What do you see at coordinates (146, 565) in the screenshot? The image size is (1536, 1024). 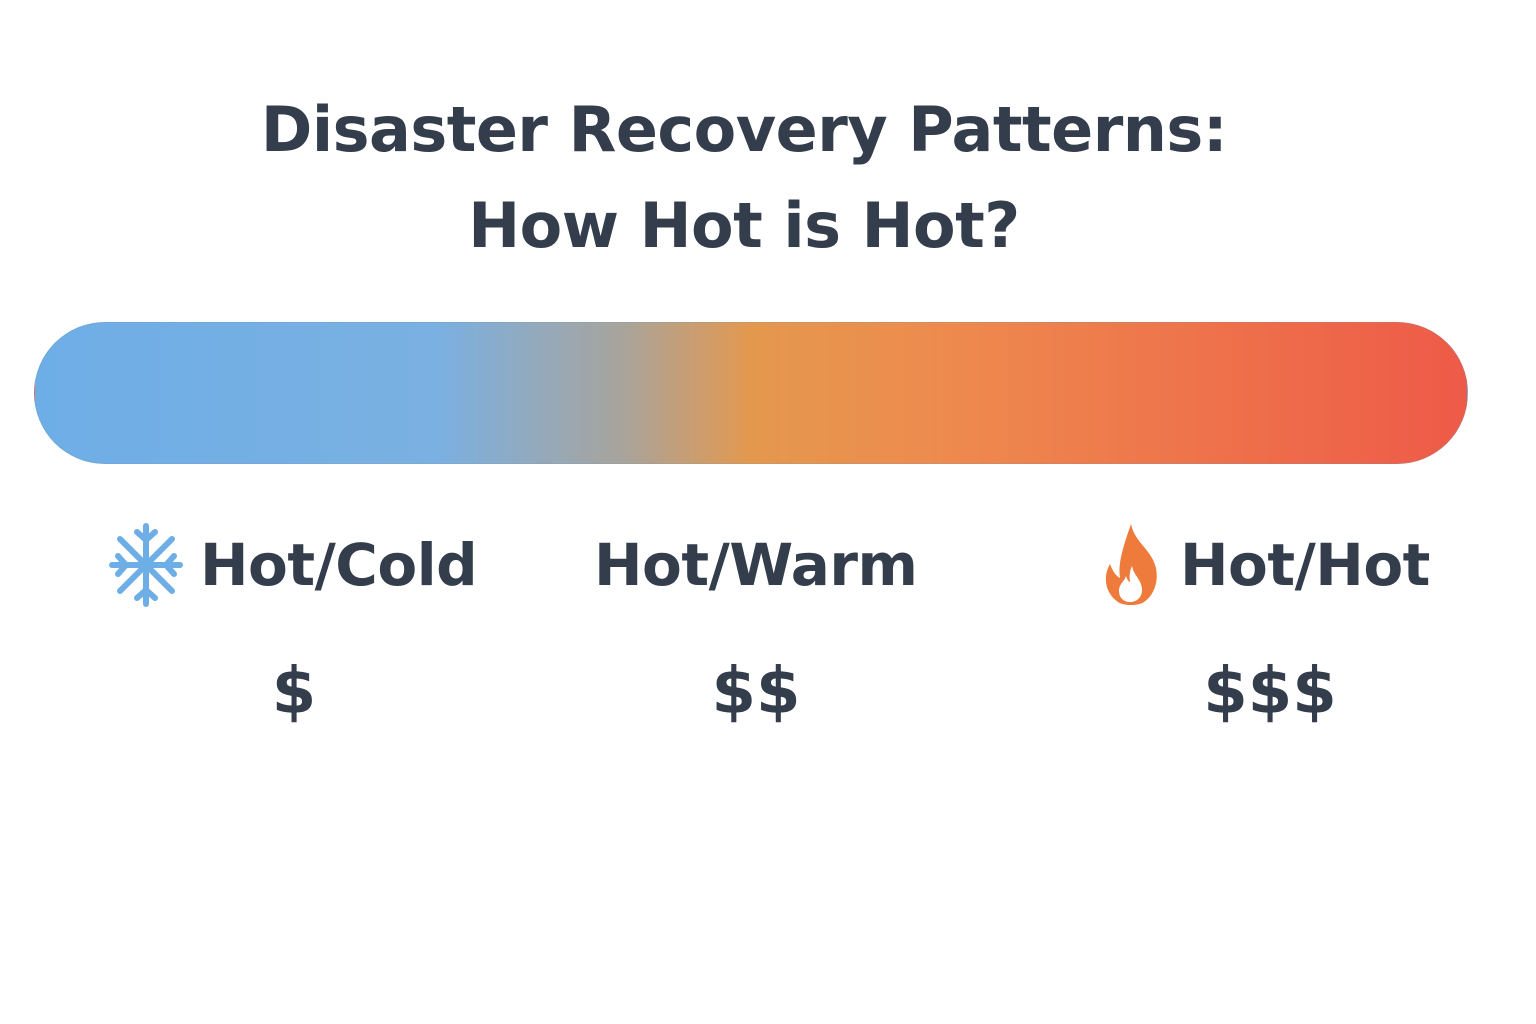 I see `snowflake-icon` at bounding box center [146, 565].